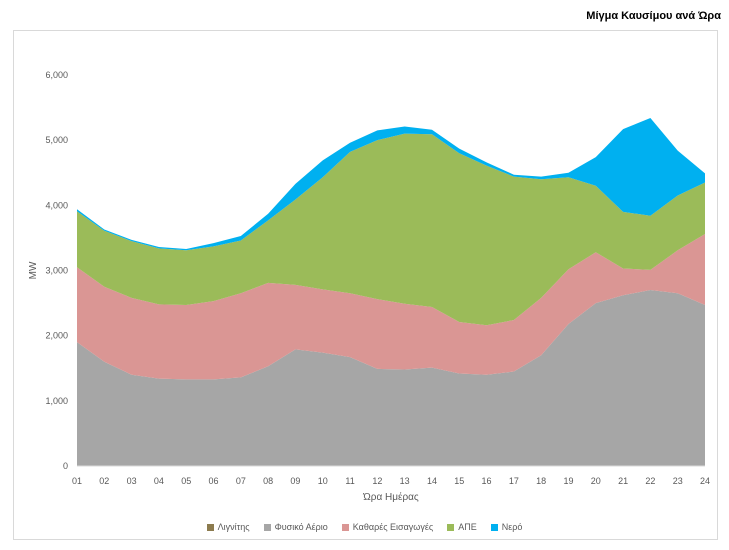 This screenshot has width=729, height=550. Describe the element at coordinates (295, 481) in the screenshot. I see `x-tick-label: 09` at that location.